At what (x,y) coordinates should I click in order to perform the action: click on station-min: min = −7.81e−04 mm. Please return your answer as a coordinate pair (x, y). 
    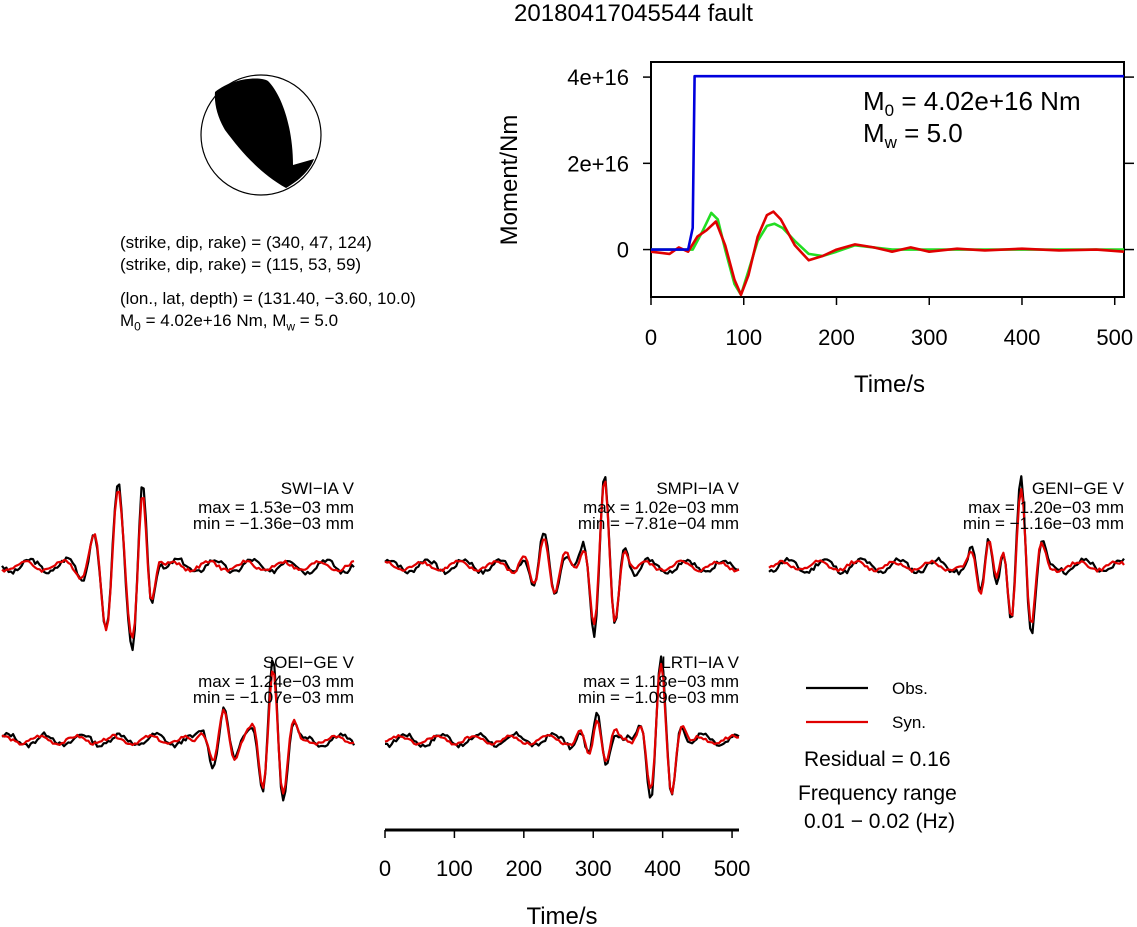
    Looking at the image, I should click on (658, 523).